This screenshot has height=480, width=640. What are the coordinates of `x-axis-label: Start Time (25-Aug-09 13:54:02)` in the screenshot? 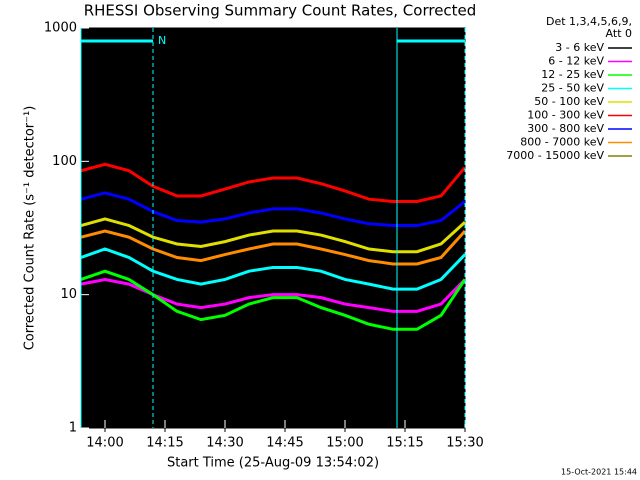 It's located at (273, 463).